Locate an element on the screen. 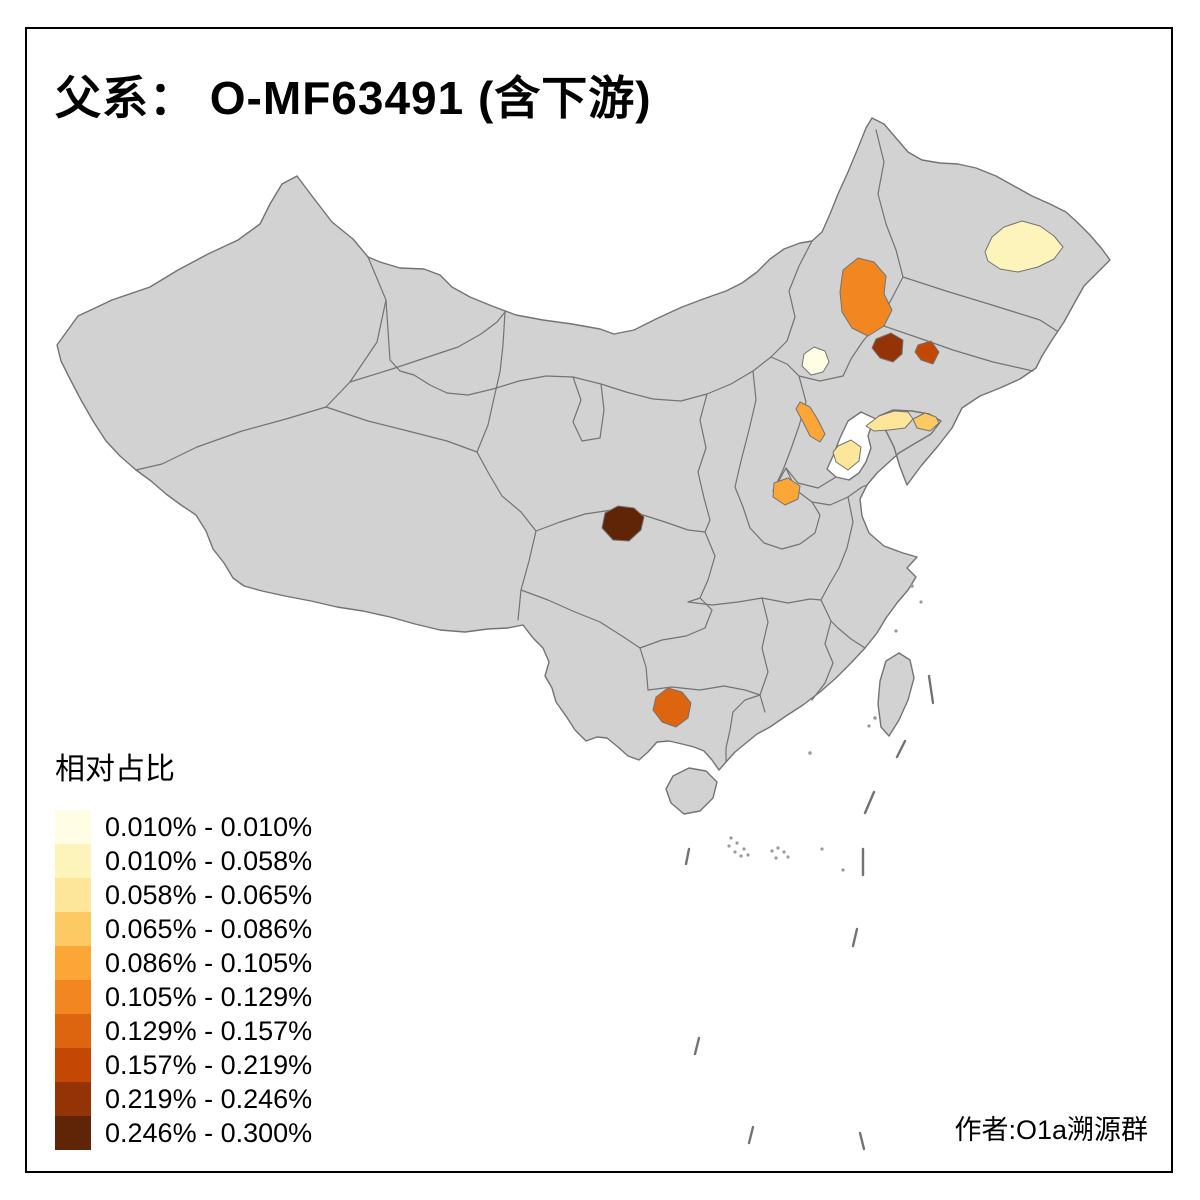 Image resolution: width=1200 pixels, height=1200 pixels. map-region-north-shandong-coast is located at coordinates (810, 422).